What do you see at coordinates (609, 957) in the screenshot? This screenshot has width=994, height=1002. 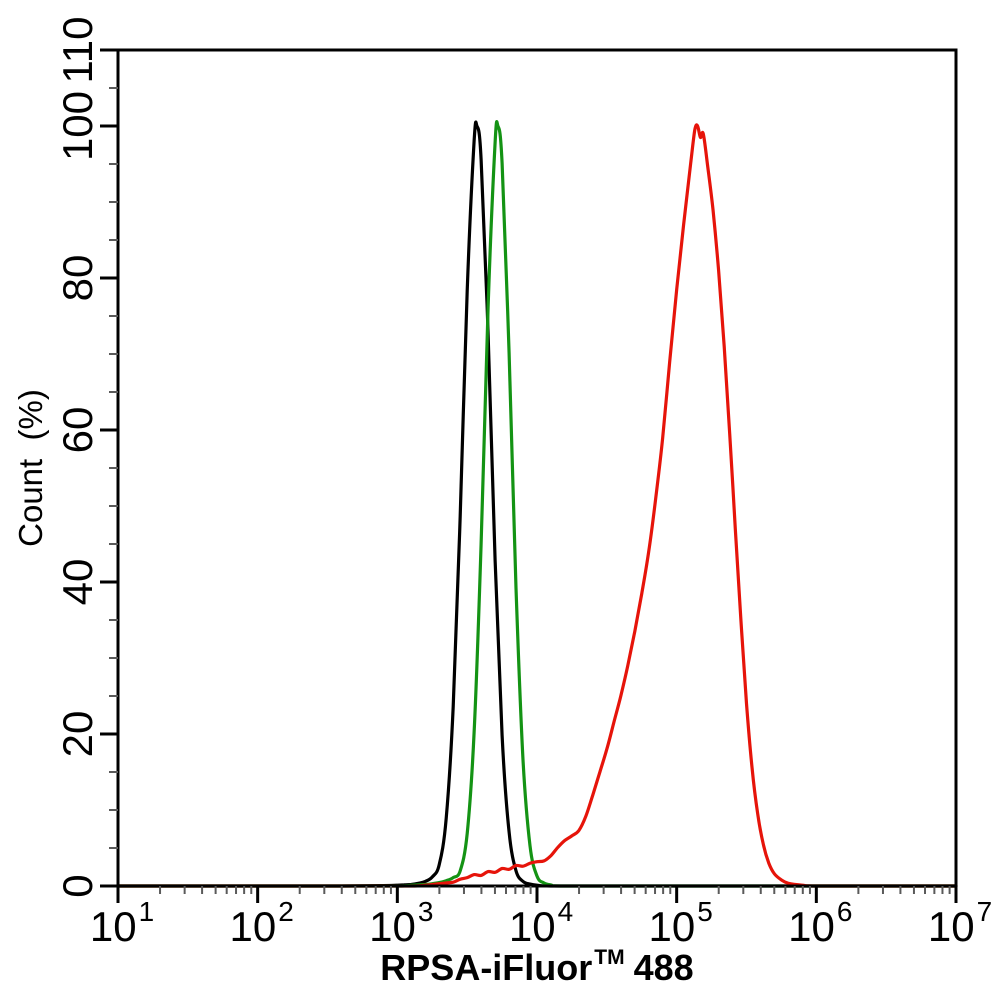 I see `x-axis-title-tm-superscript: TM` at bounding box center [609, 957].